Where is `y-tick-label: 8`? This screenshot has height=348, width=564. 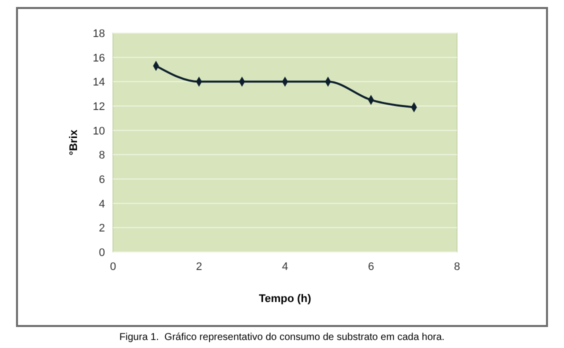
y-tick-label: 8 is located at coordinates (101, 156).